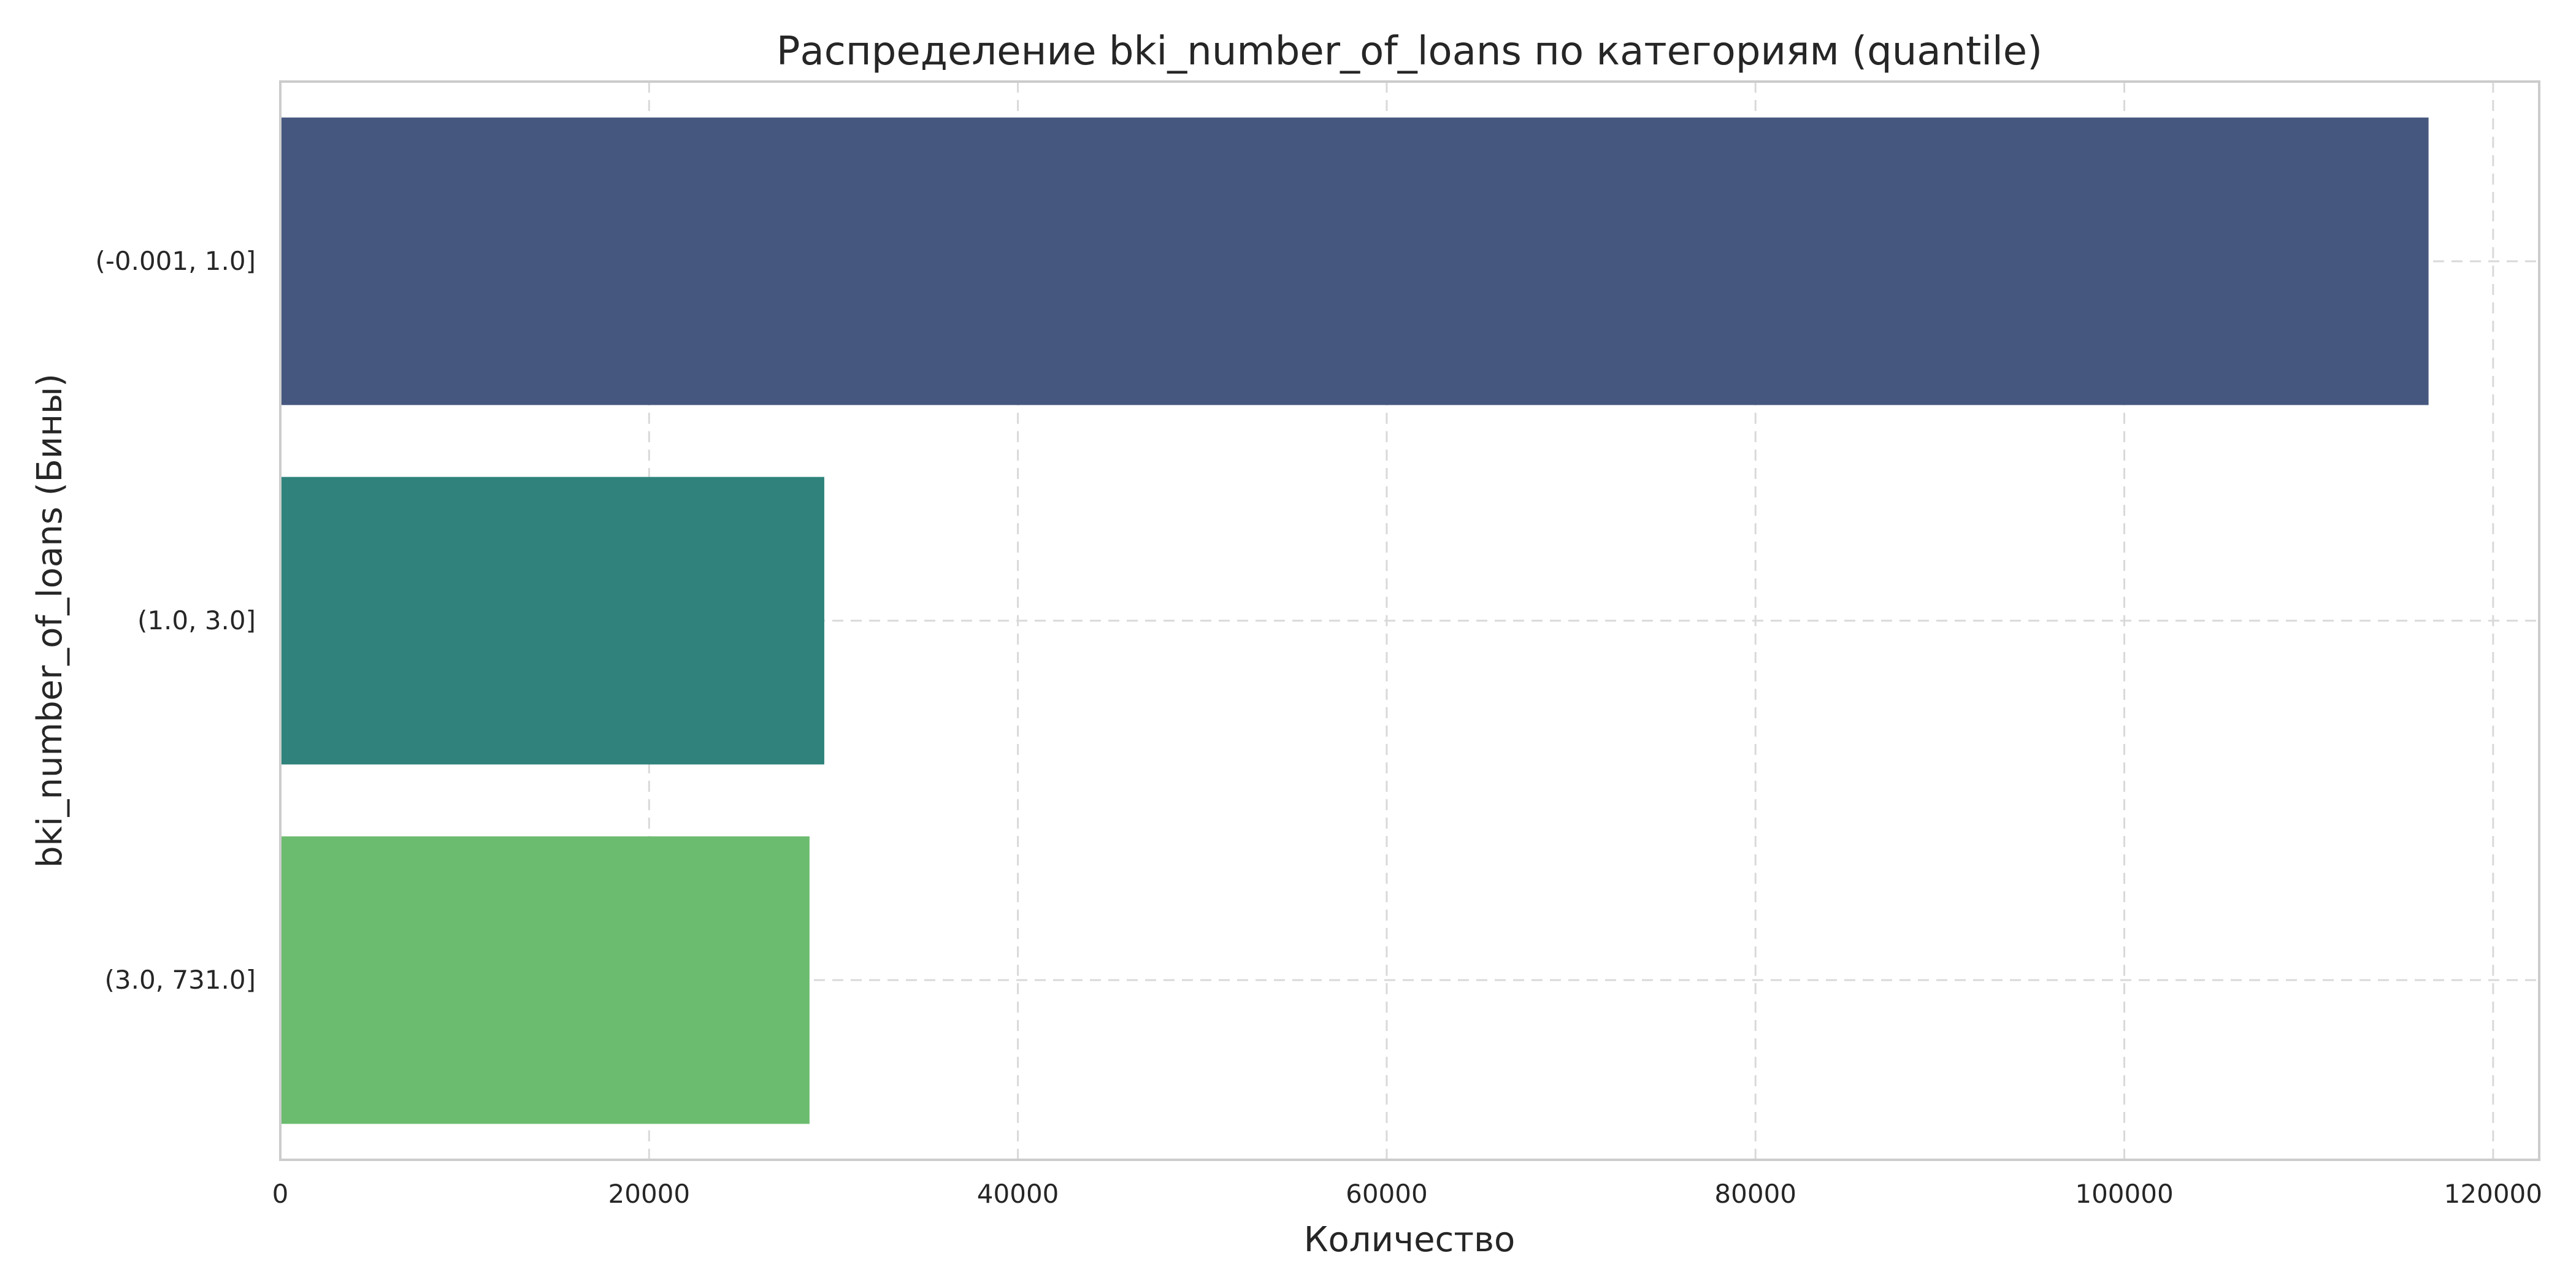 The width and height of the screenshot is (2576, 1288). What do you see at coordinates (1409, 1240) in the screenshot?
I see `x-axis-label: Количество` at bounding box center [1409, 1240].